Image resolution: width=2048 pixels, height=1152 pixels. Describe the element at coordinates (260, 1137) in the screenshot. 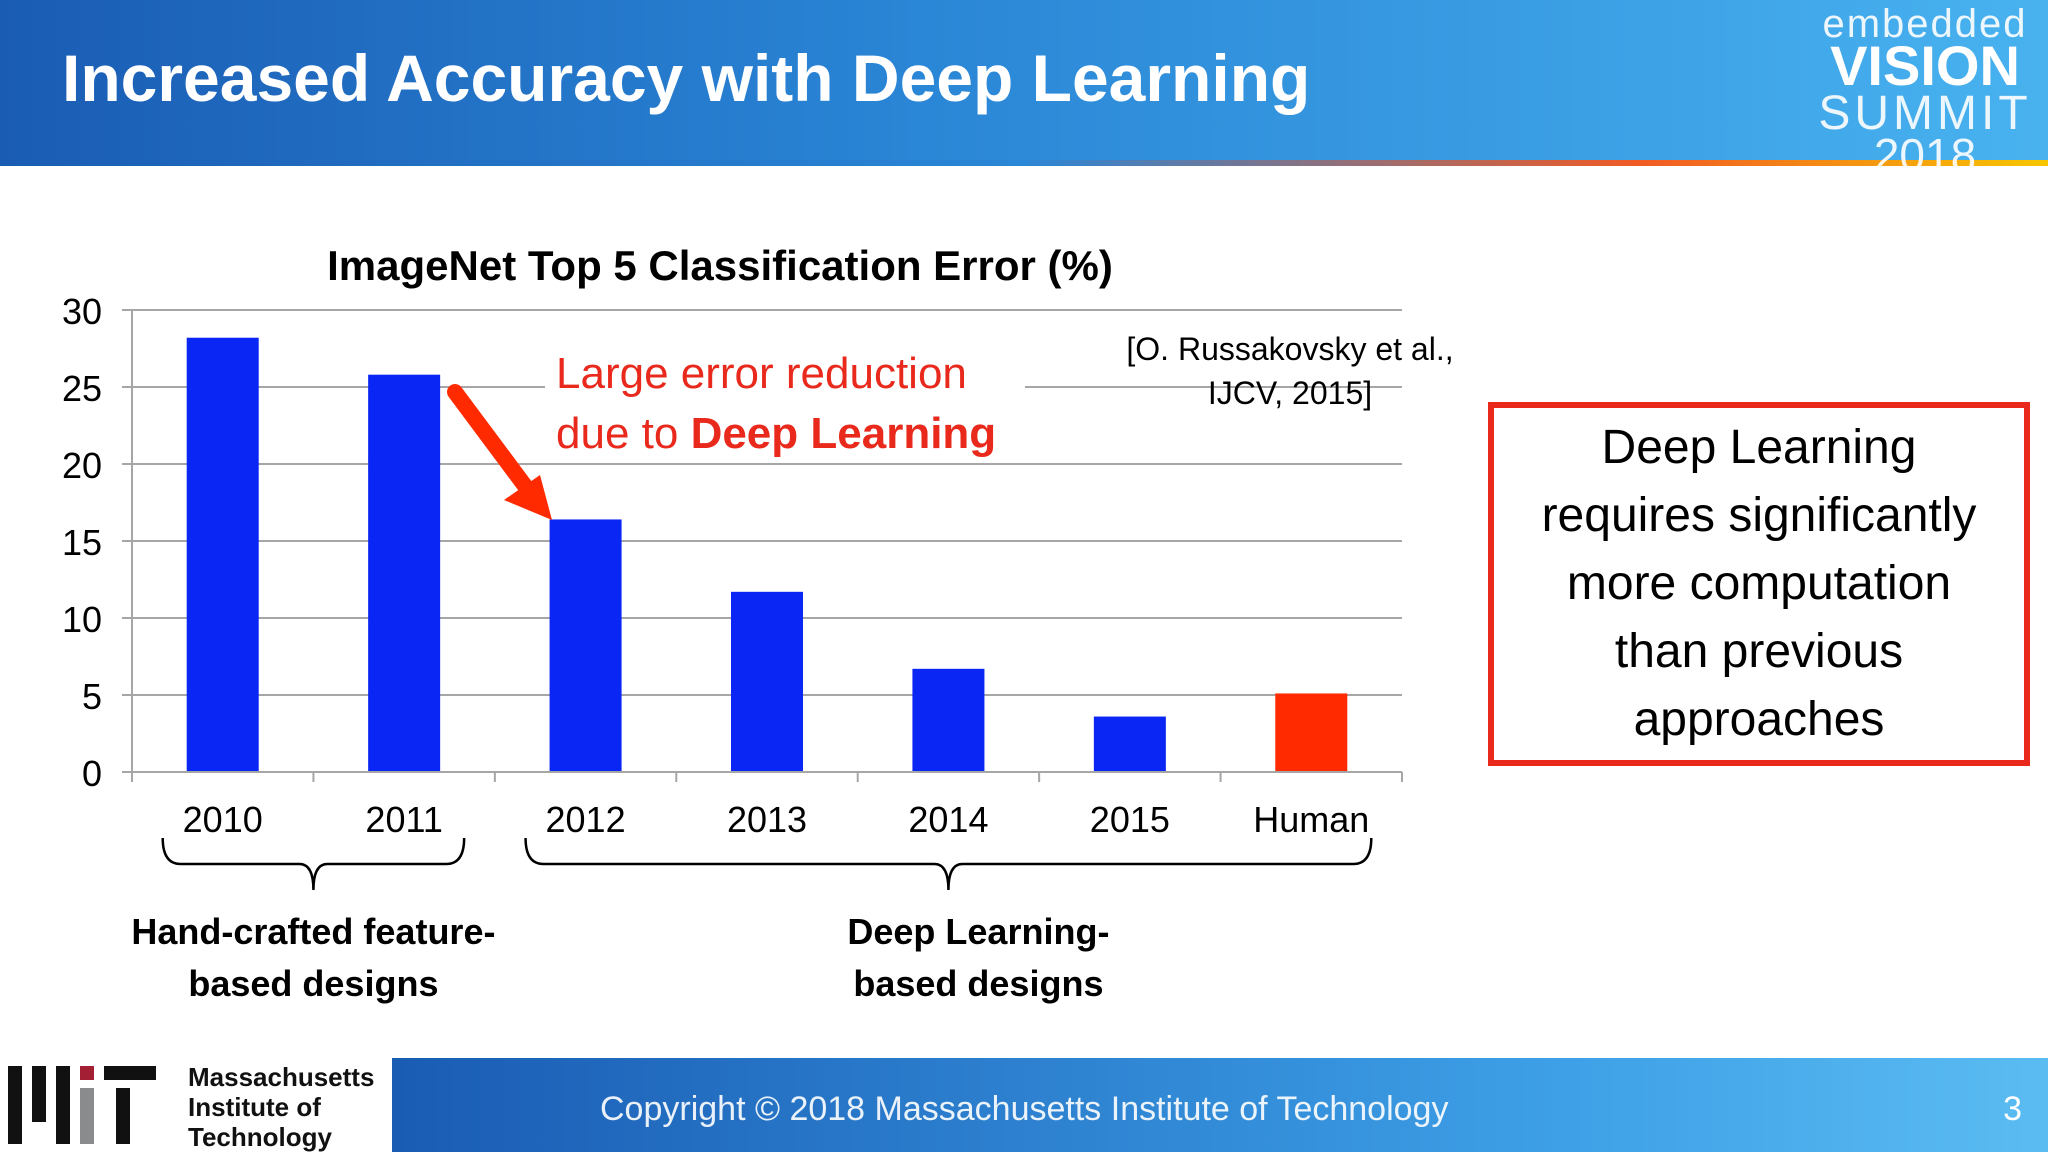

I see `institution-line: Technology` at that location.